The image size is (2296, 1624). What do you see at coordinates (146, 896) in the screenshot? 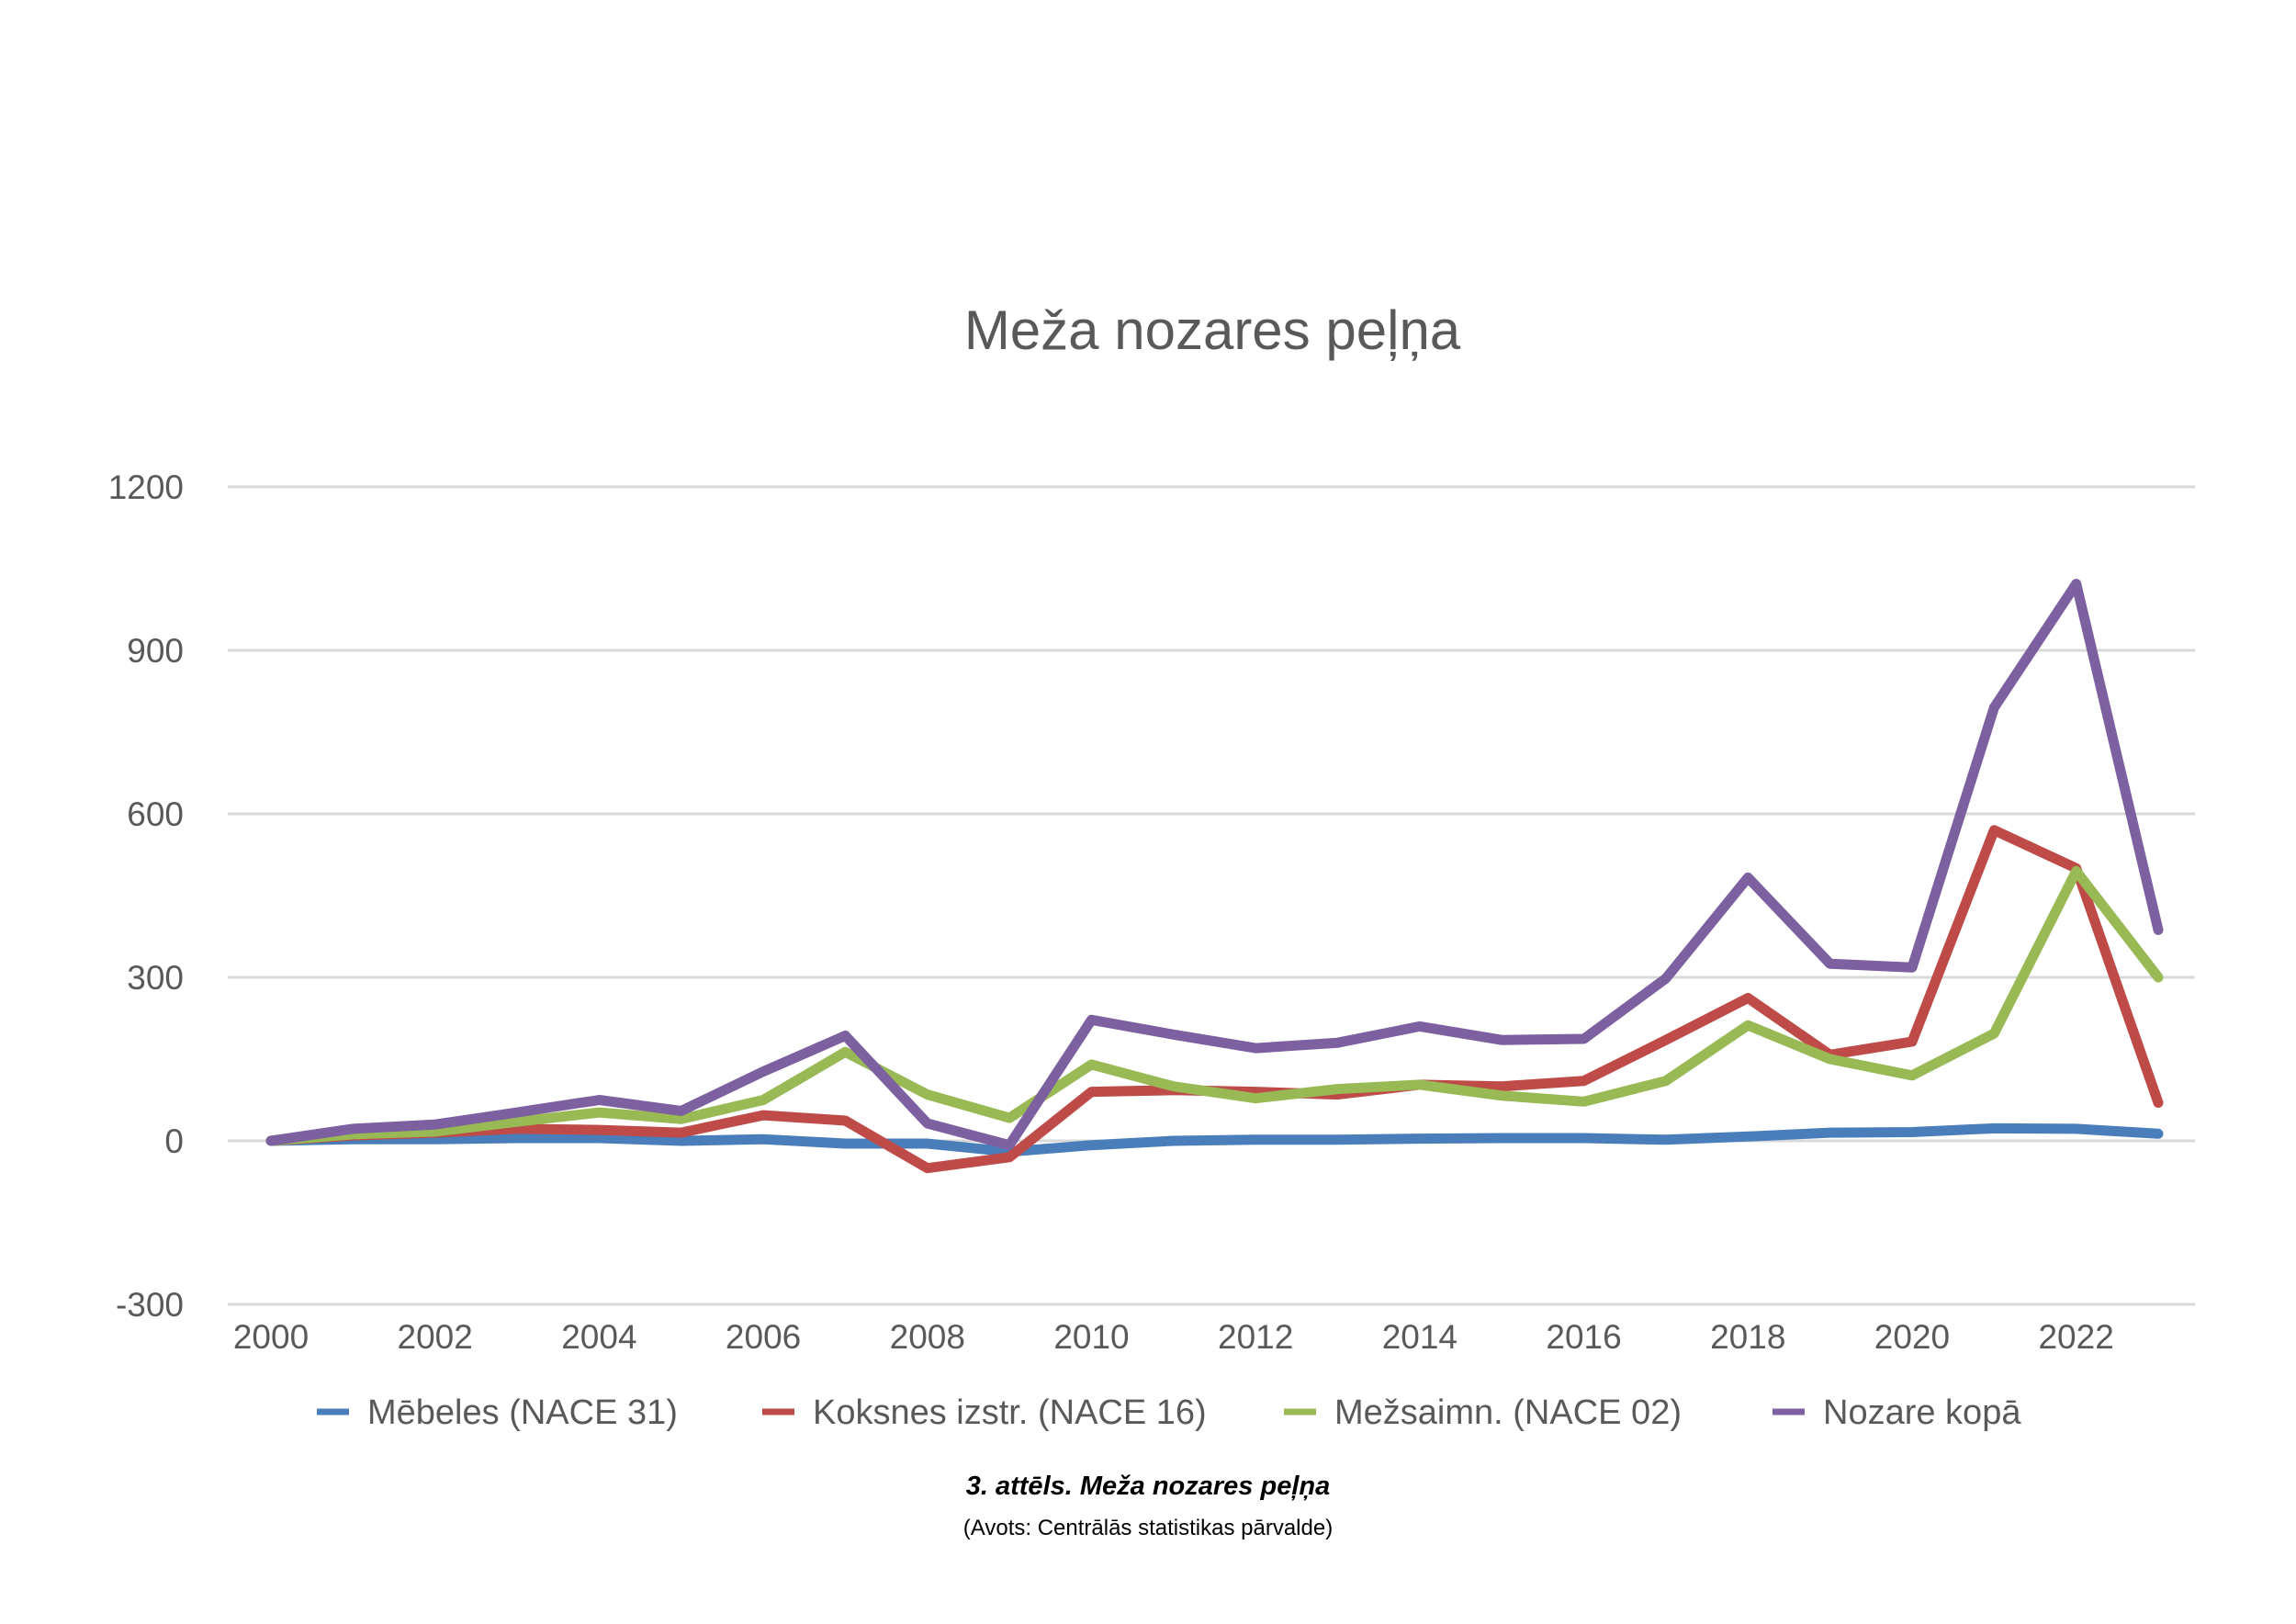
I see `y-axis-ticks: -300 0 300 600 900 1200` at bounding box center [146, 896].